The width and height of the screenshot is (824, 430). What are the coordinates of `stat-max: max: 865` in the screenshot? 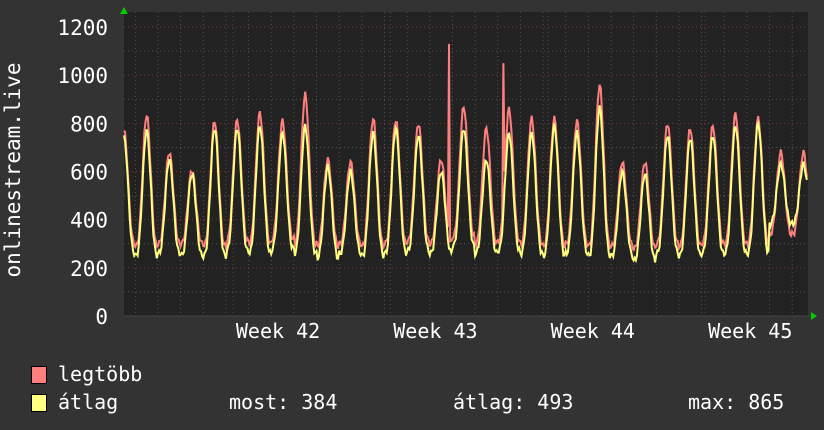 It's located at (736, 402).